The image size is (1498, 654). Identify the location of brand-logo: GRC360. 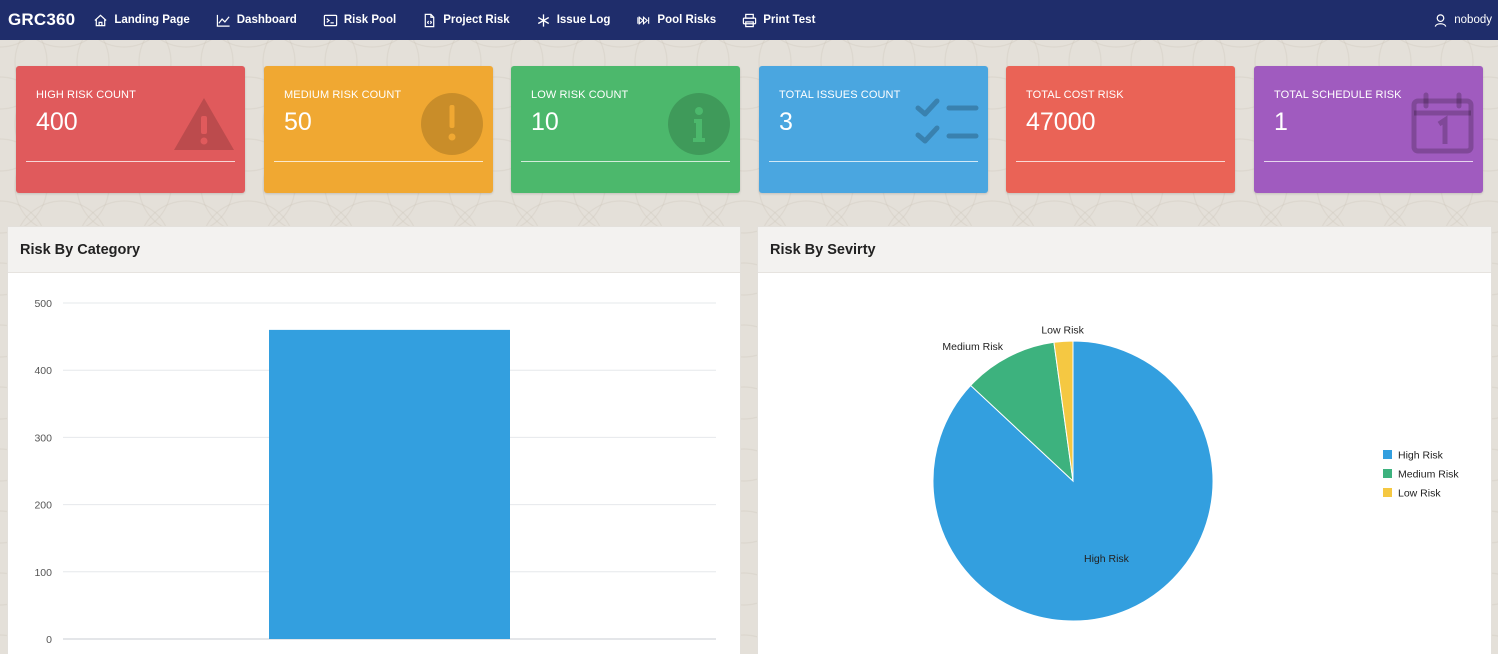
(42, 19).